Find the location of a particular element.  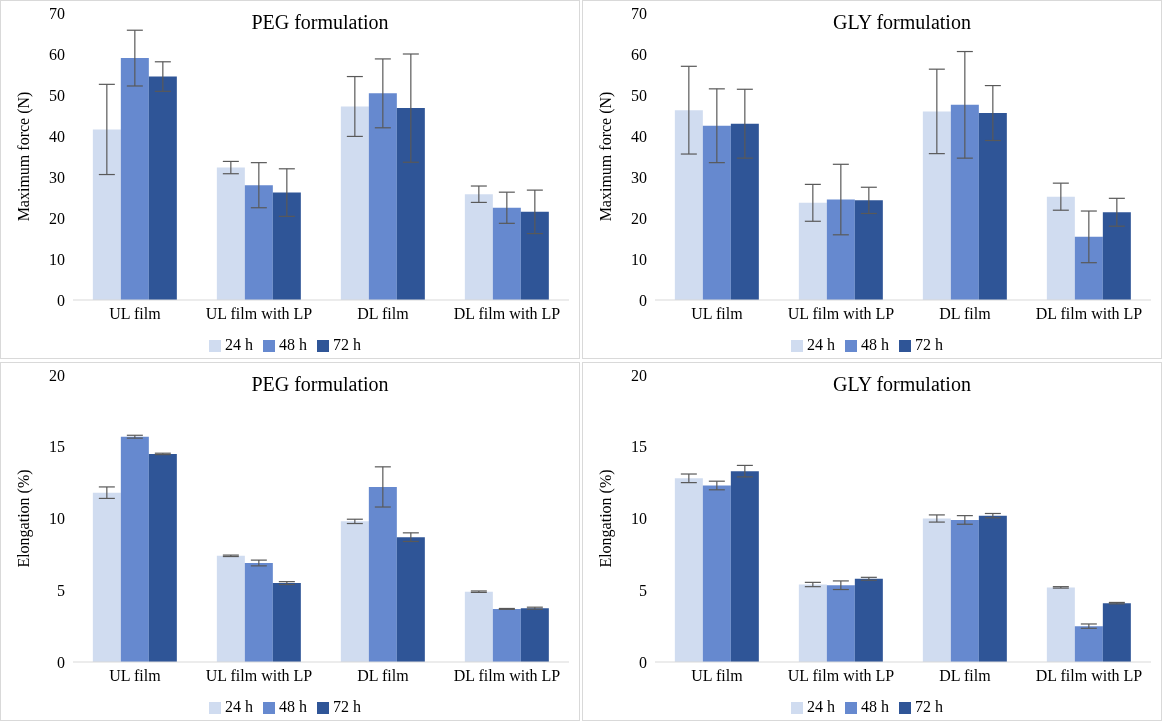

y-tick-label: 5 is located at coordinates (61, 590).